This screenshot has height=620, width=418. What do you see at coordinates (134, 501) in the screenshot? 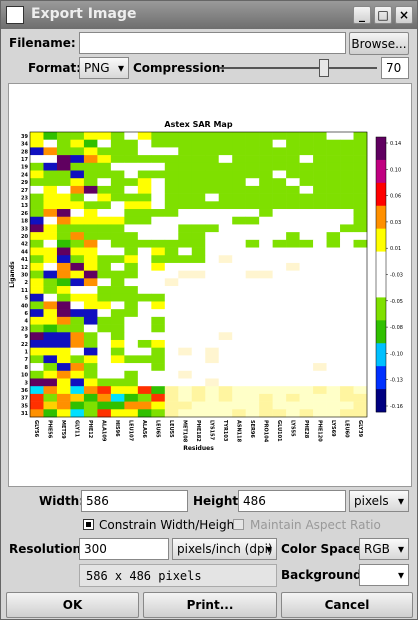
I see `width-input: 586` at bounding box center [134, 501].